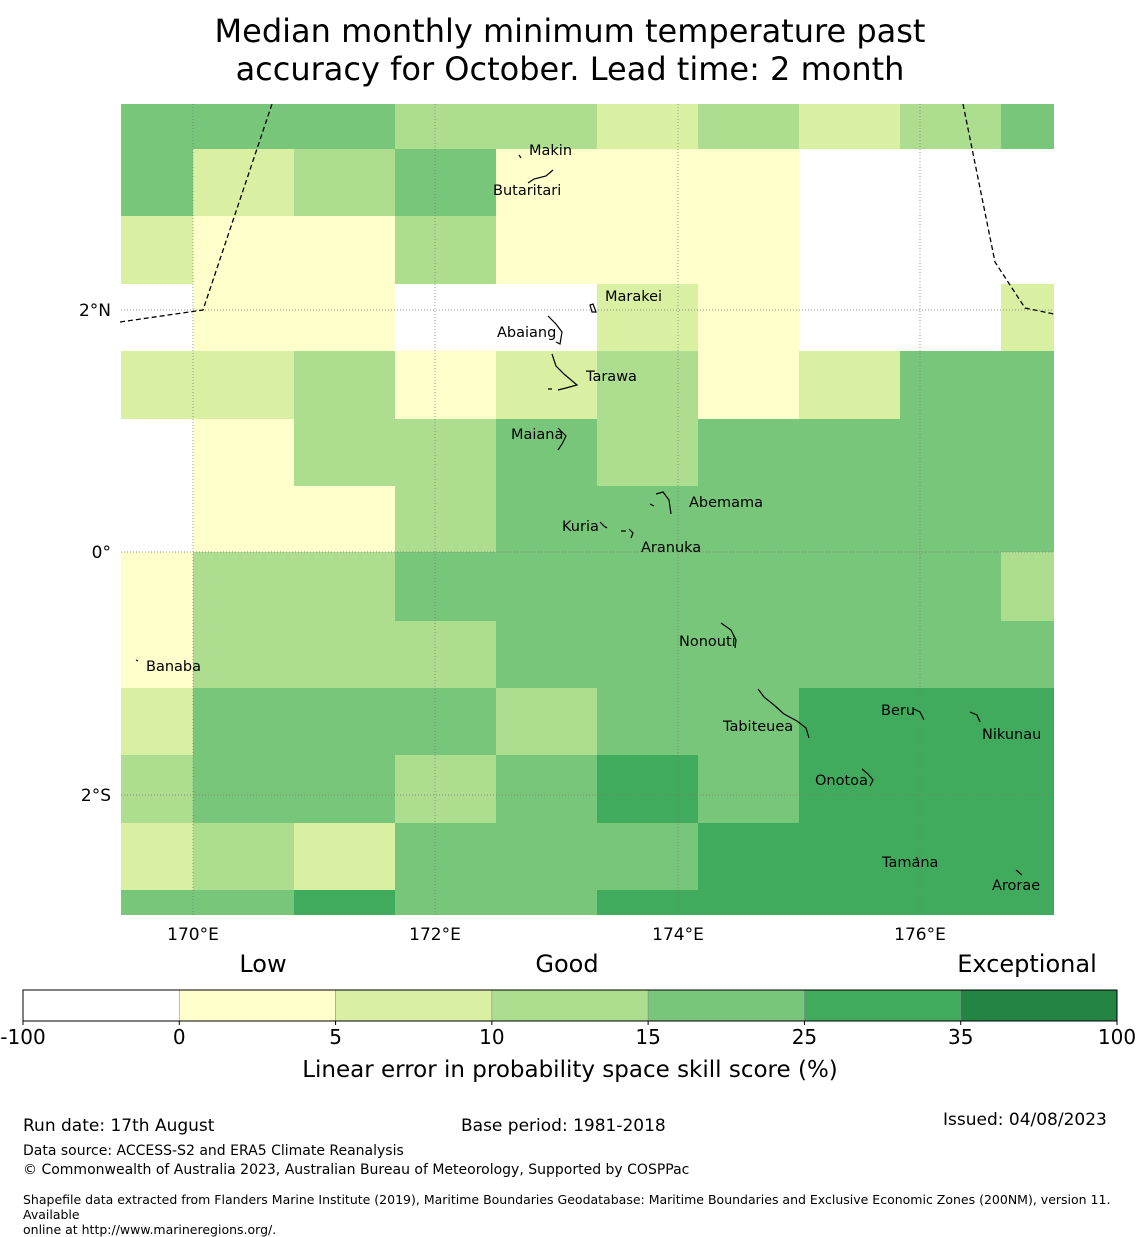 The height and width of the screenshot is (1237, 1140). Describe the element at coordinates (975, 717) in the screenshot. I see `island-nikunau` at that location.